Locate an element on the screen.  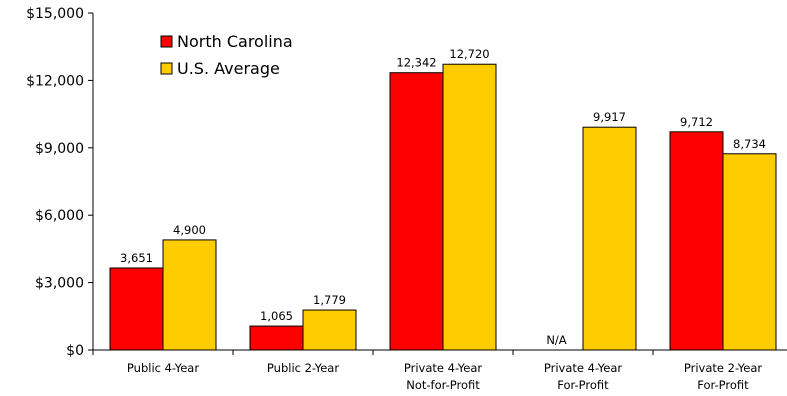
bar-value-label: 3,651 is located at coordinates (136, 258).